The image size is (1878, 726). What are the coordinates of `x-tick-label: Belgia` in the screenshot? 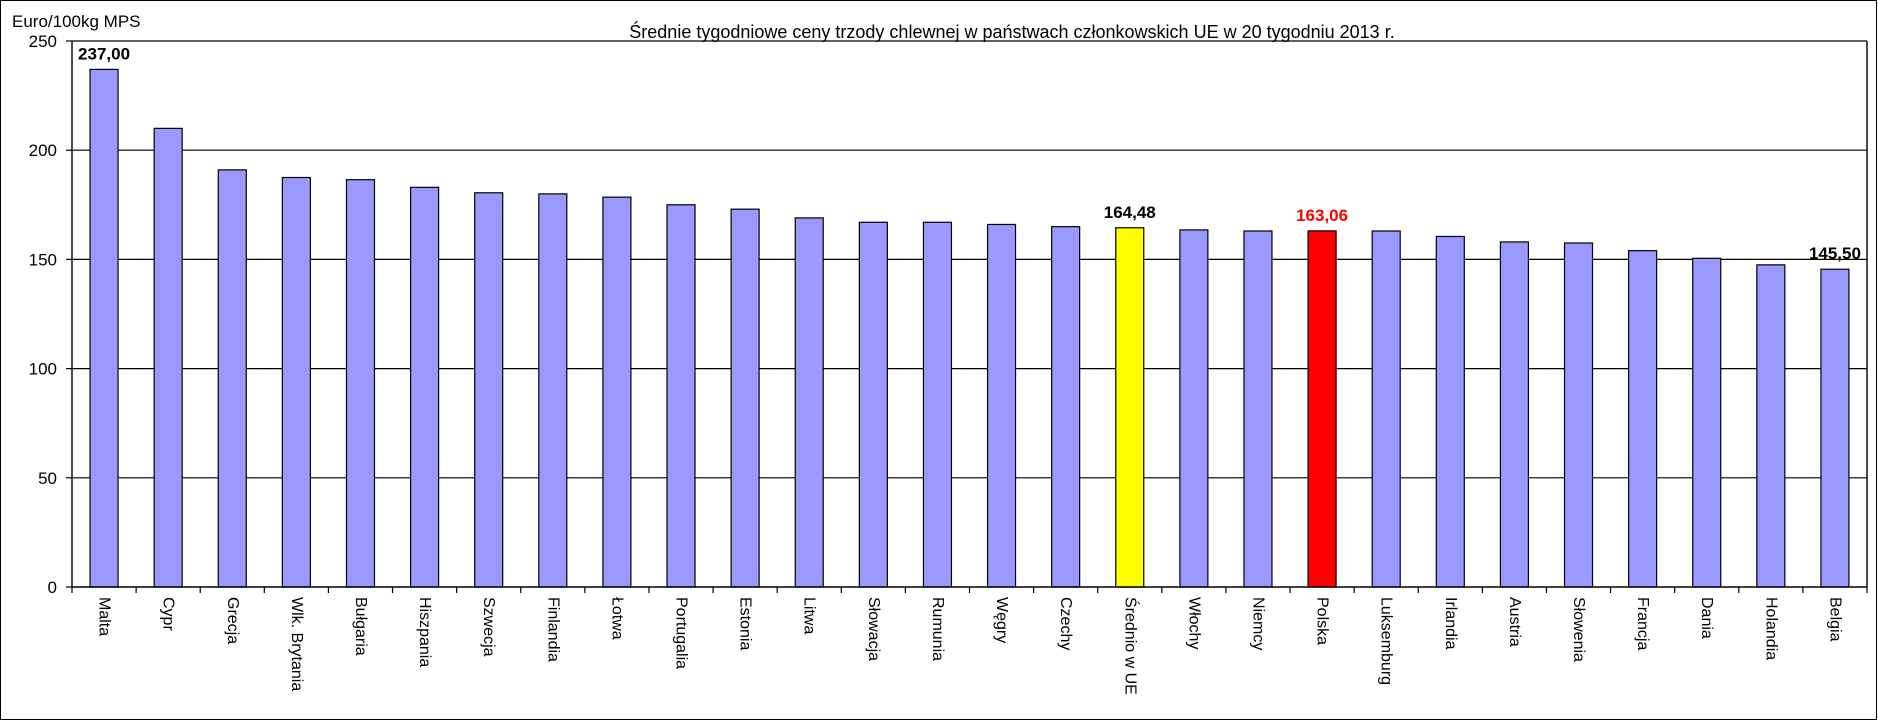 It's located at (1834, 619).